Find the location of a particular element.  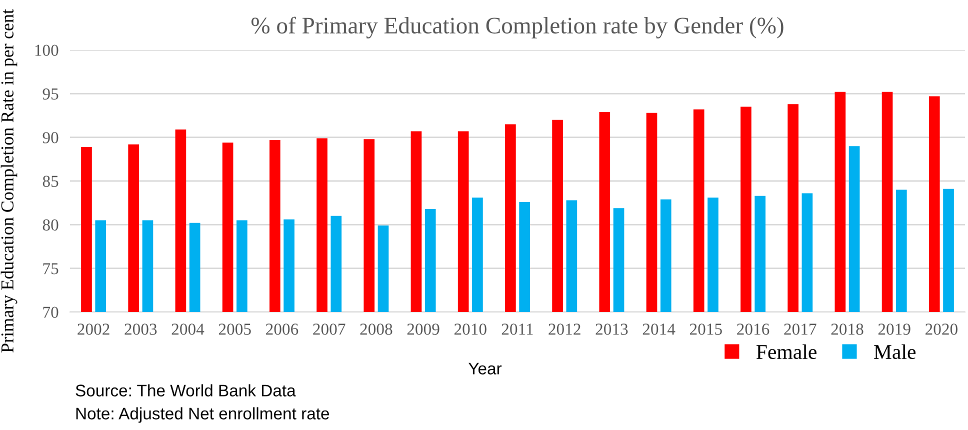

x-tick-label: 2003 is located at coordinates (140, 329).